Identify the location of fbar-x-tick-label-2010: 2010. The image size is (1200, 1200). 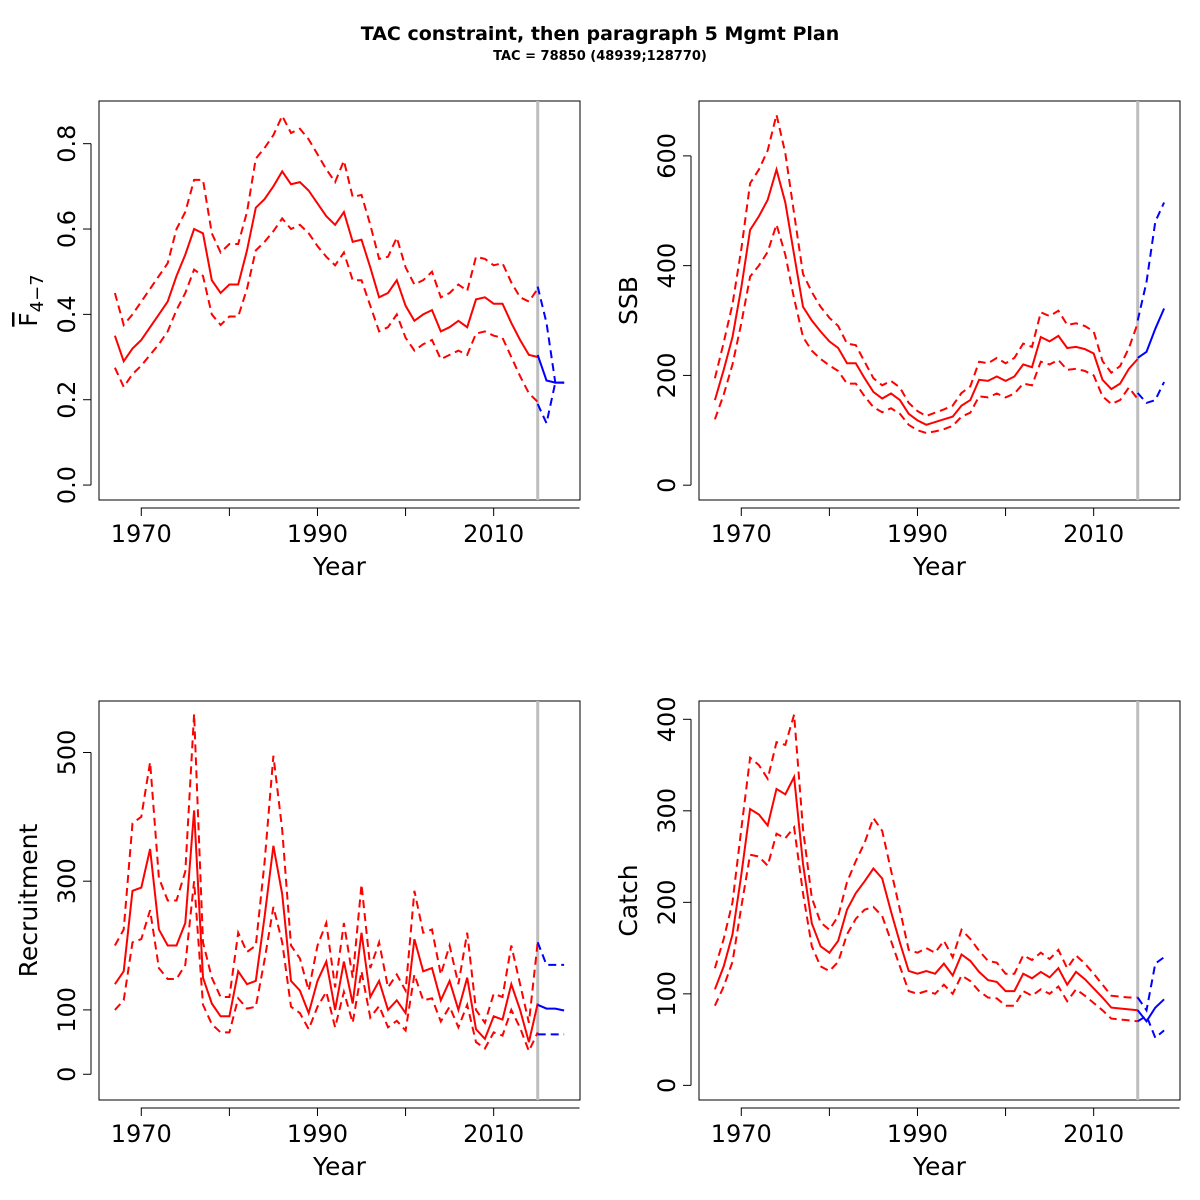
(493, 534).